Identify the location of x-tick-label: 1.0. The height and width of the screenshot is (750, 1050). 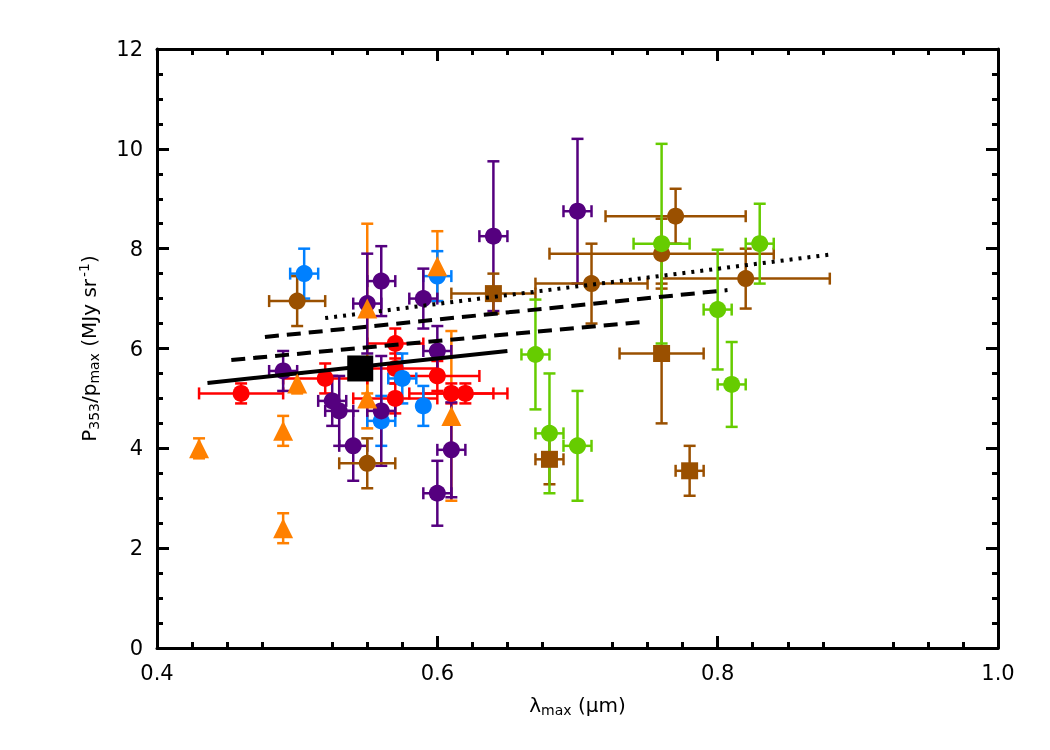
(998, 672).